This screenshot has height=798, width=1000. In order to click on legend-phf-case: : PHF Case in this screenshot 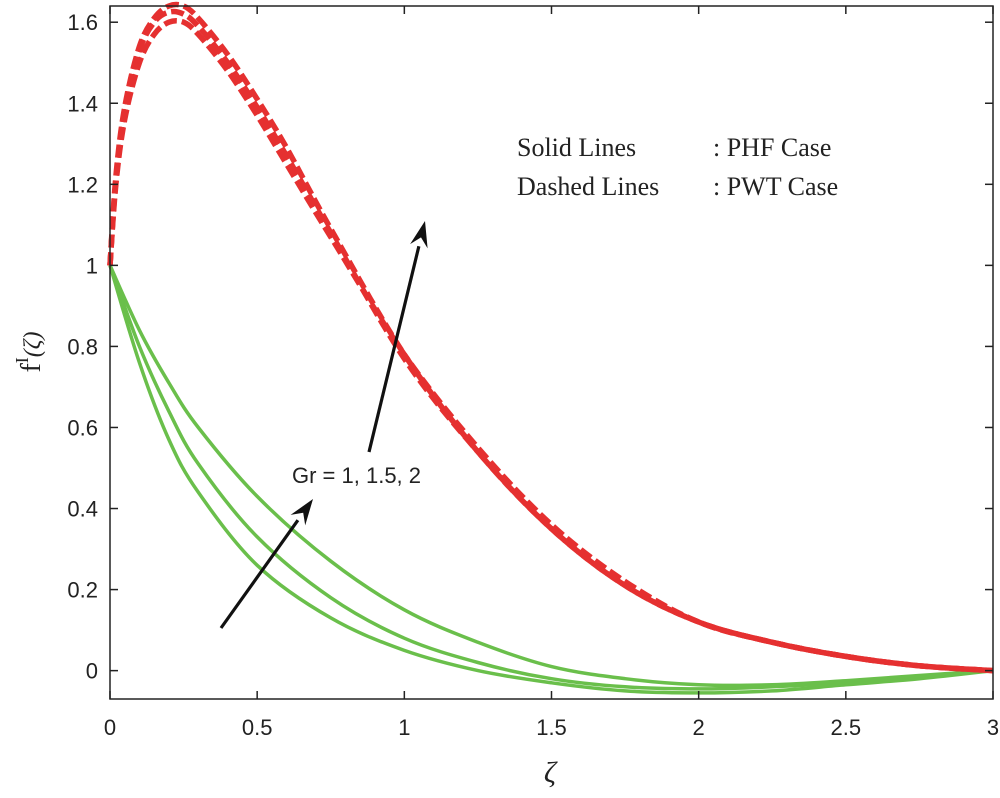, I will do `click(772, 147)`.